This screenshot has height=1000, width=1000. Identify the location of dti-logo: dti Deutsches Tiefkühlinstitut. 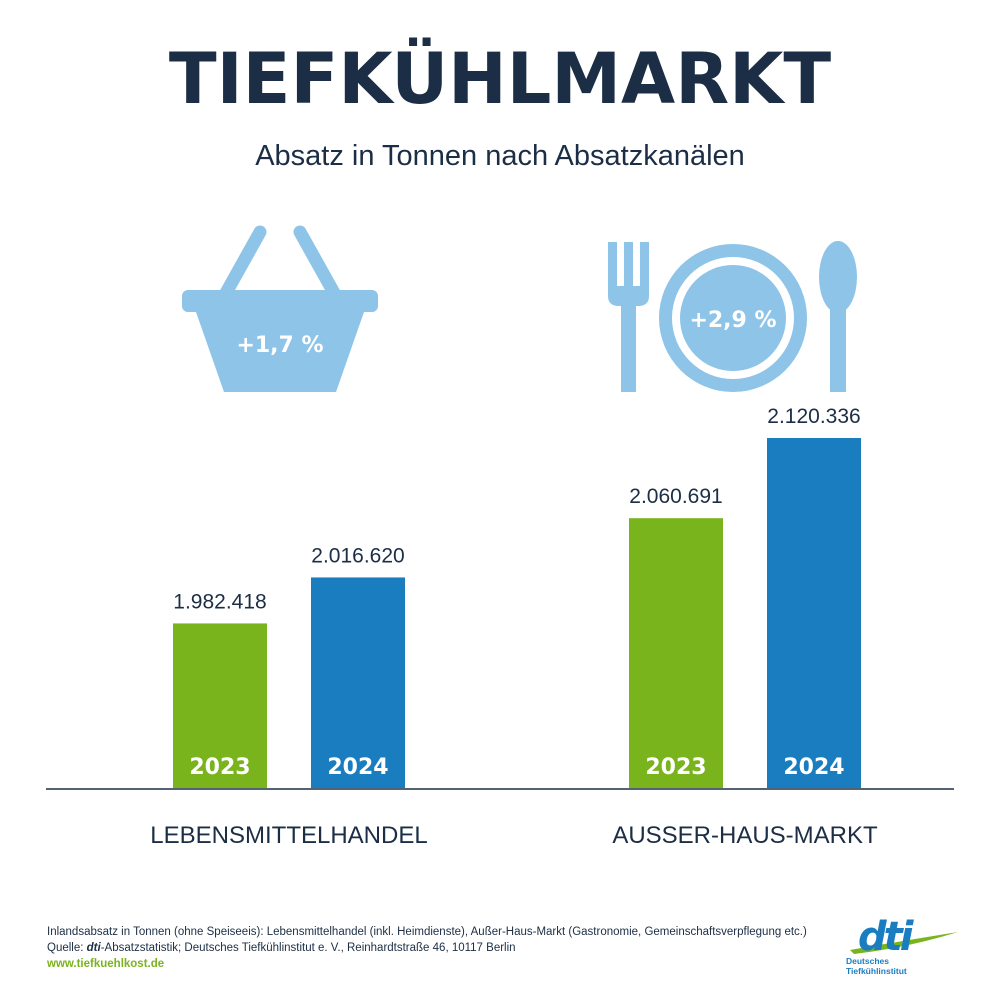
(906, 947).